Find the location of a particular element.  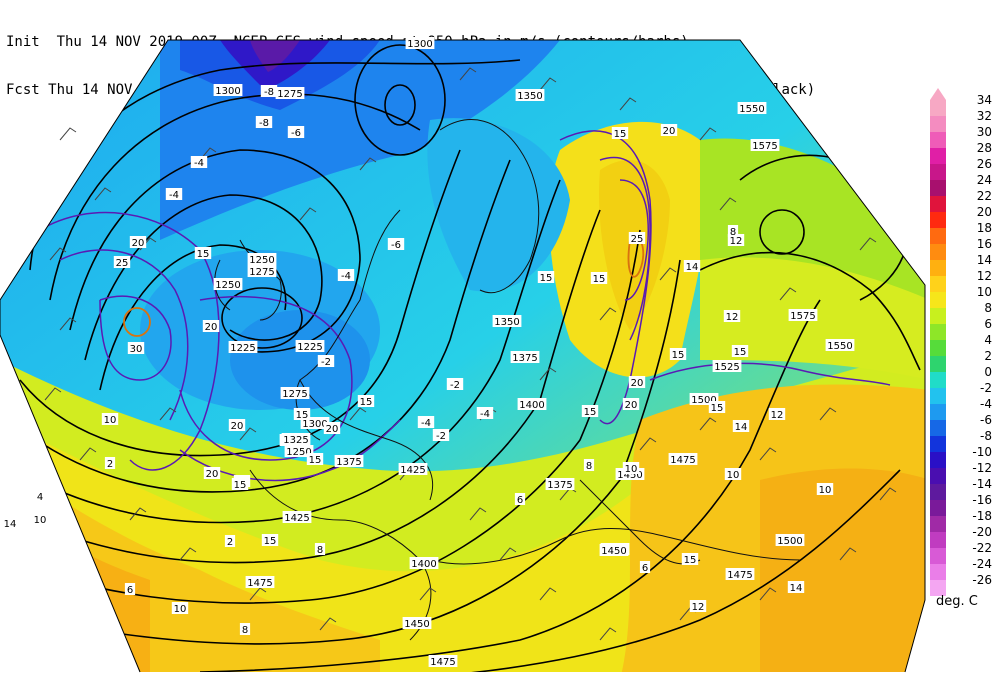

colorbar-level-label: 8 is located at coordinates (988, 308).